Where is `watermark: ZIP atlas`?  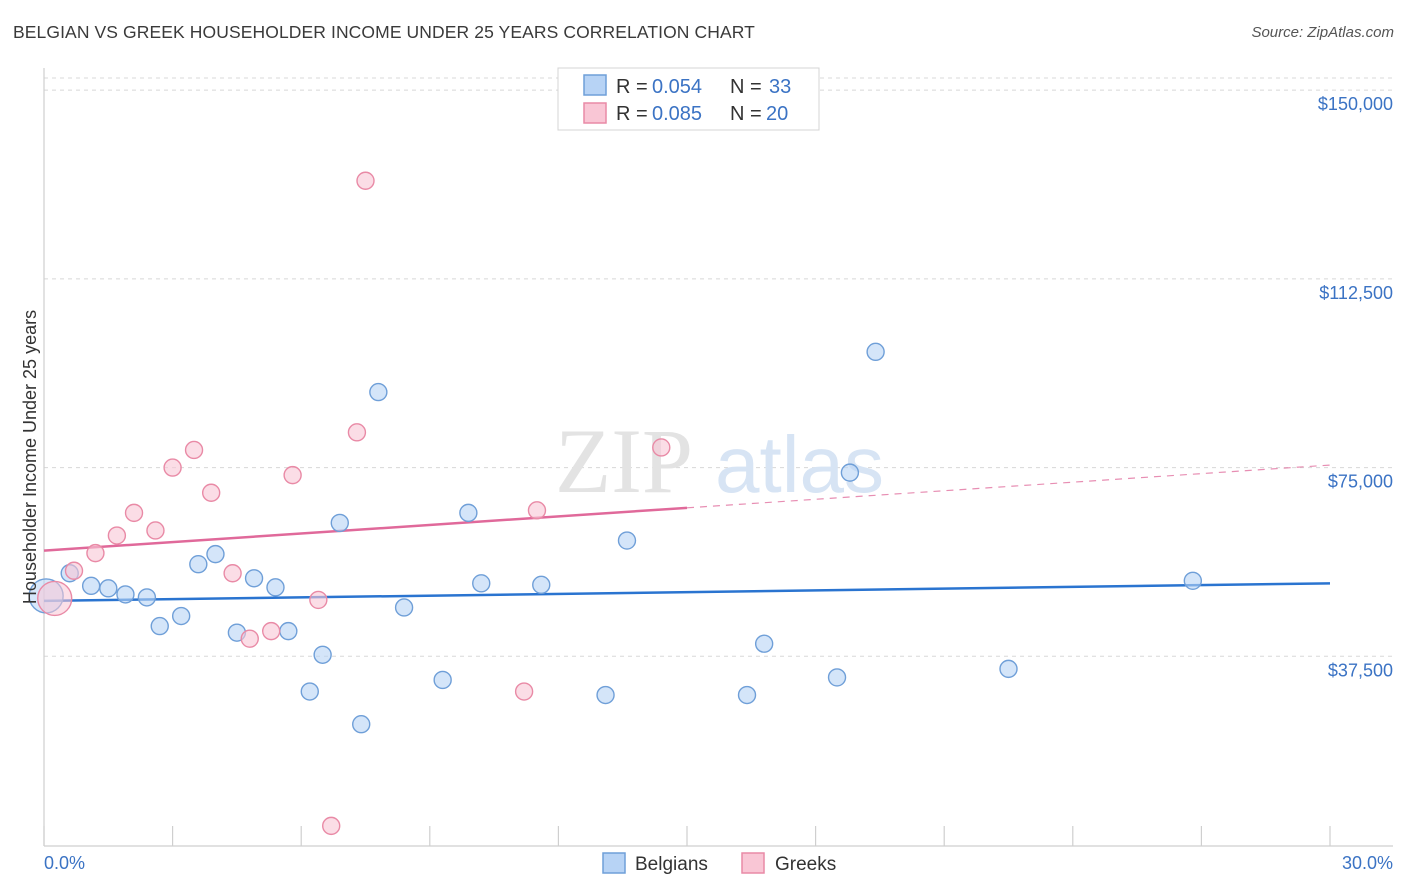
watermark: ZIP atlas is located at coordinates (719, 461).